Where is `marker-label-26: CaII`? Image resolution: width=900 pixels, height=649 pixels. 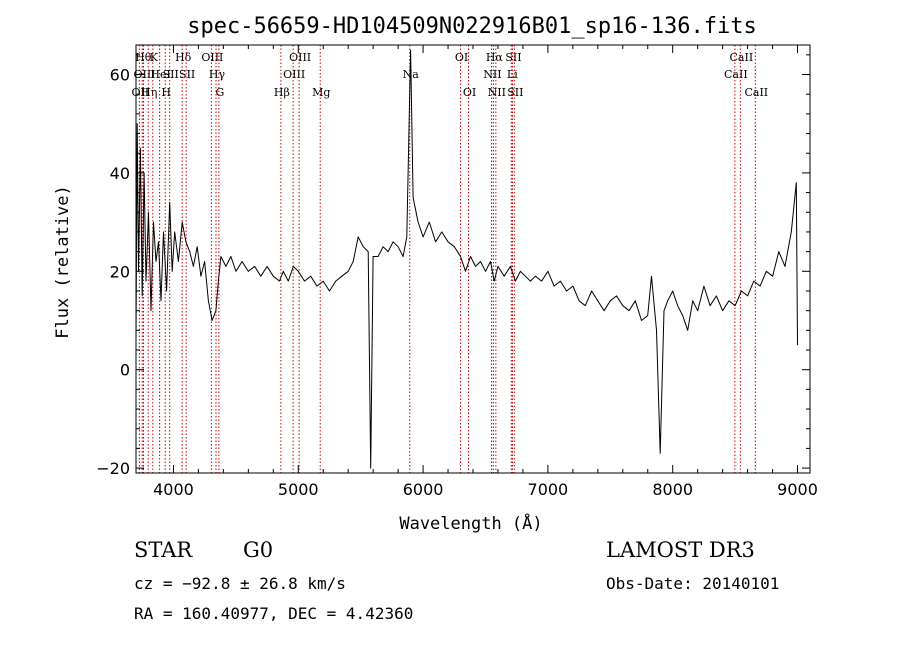
marker-label-26: CaII is located at coordinates (736, 74).